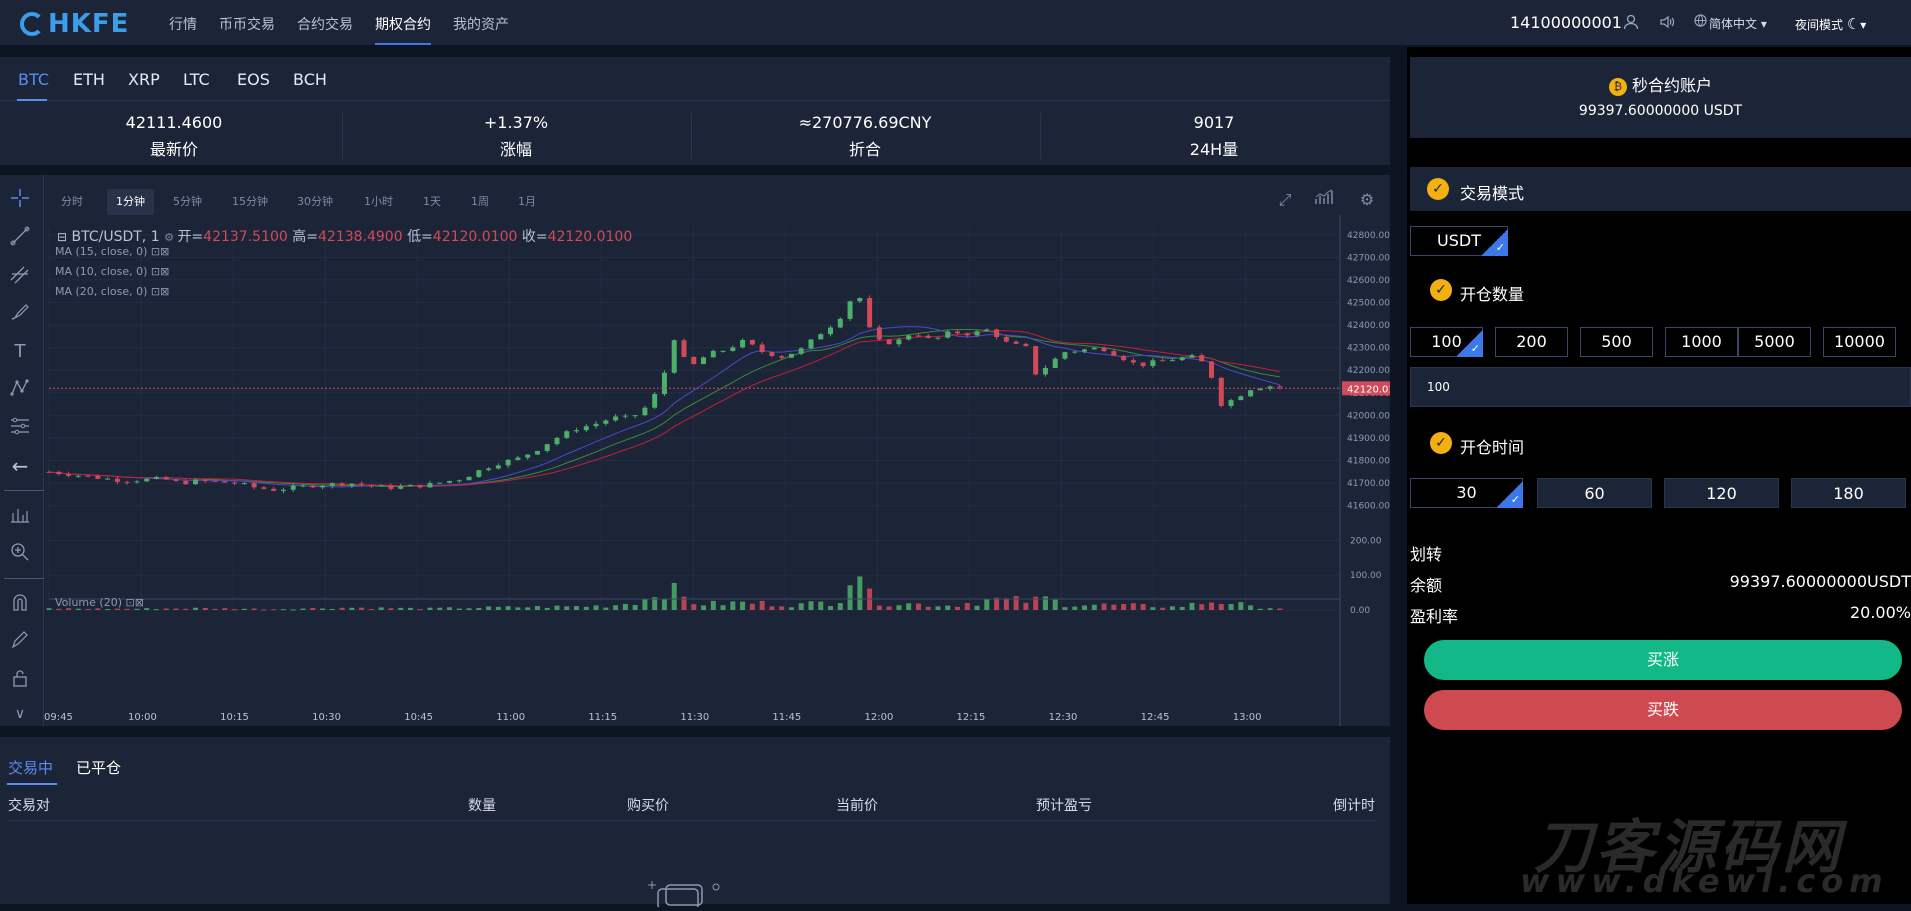  I want to click on timeframe-1w: 1周, so click(480, 201).